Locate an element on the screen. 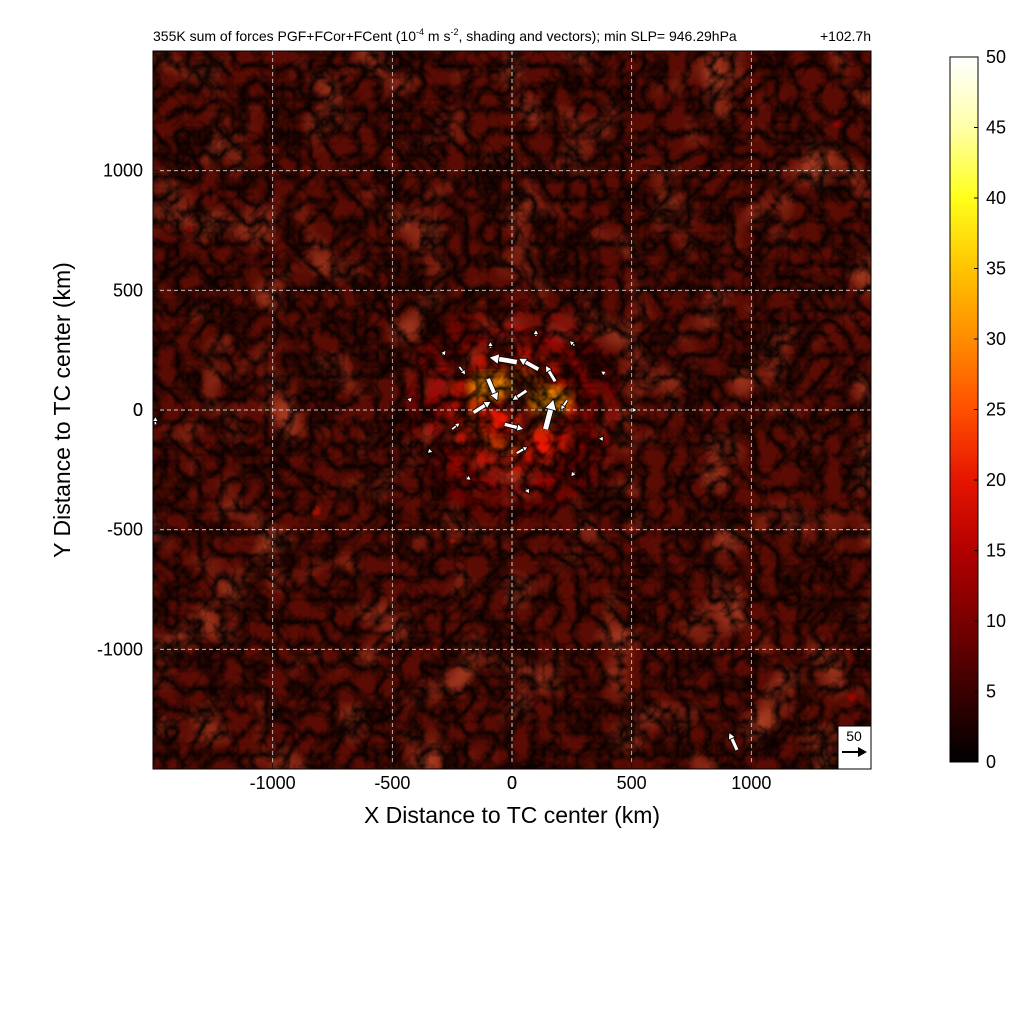  colorbar-tick-label: 0 is located at coordinates (991, 762).